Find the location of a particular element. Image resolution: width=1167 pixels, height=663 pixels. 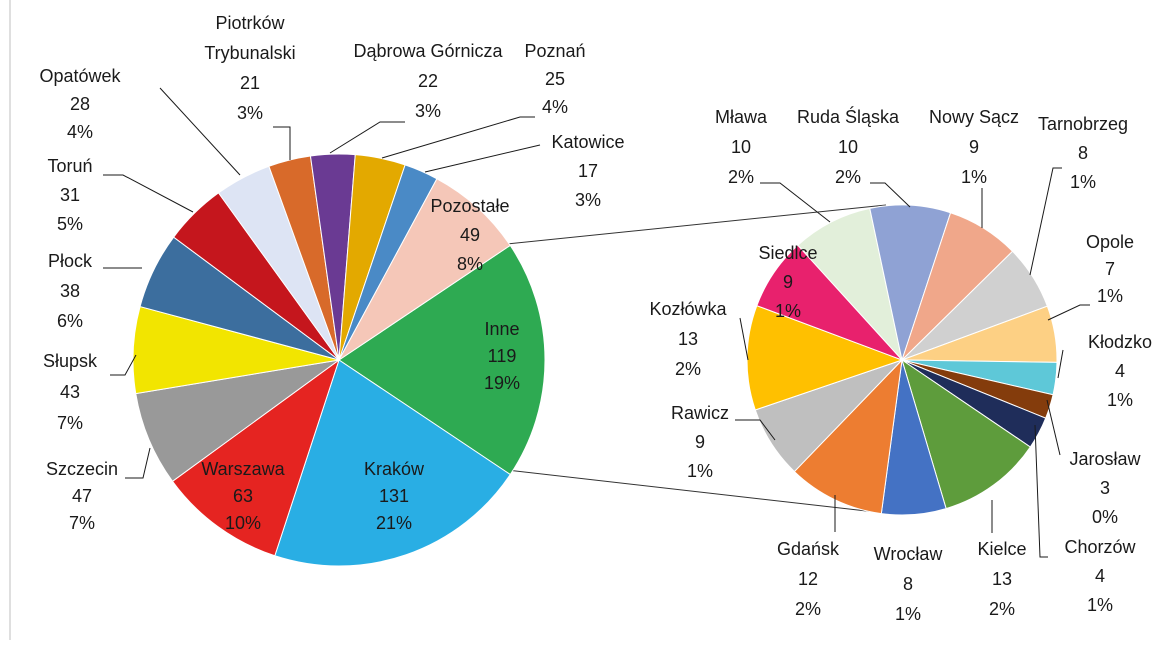

slice-label: Toruń is located at coordinates (69, 166).